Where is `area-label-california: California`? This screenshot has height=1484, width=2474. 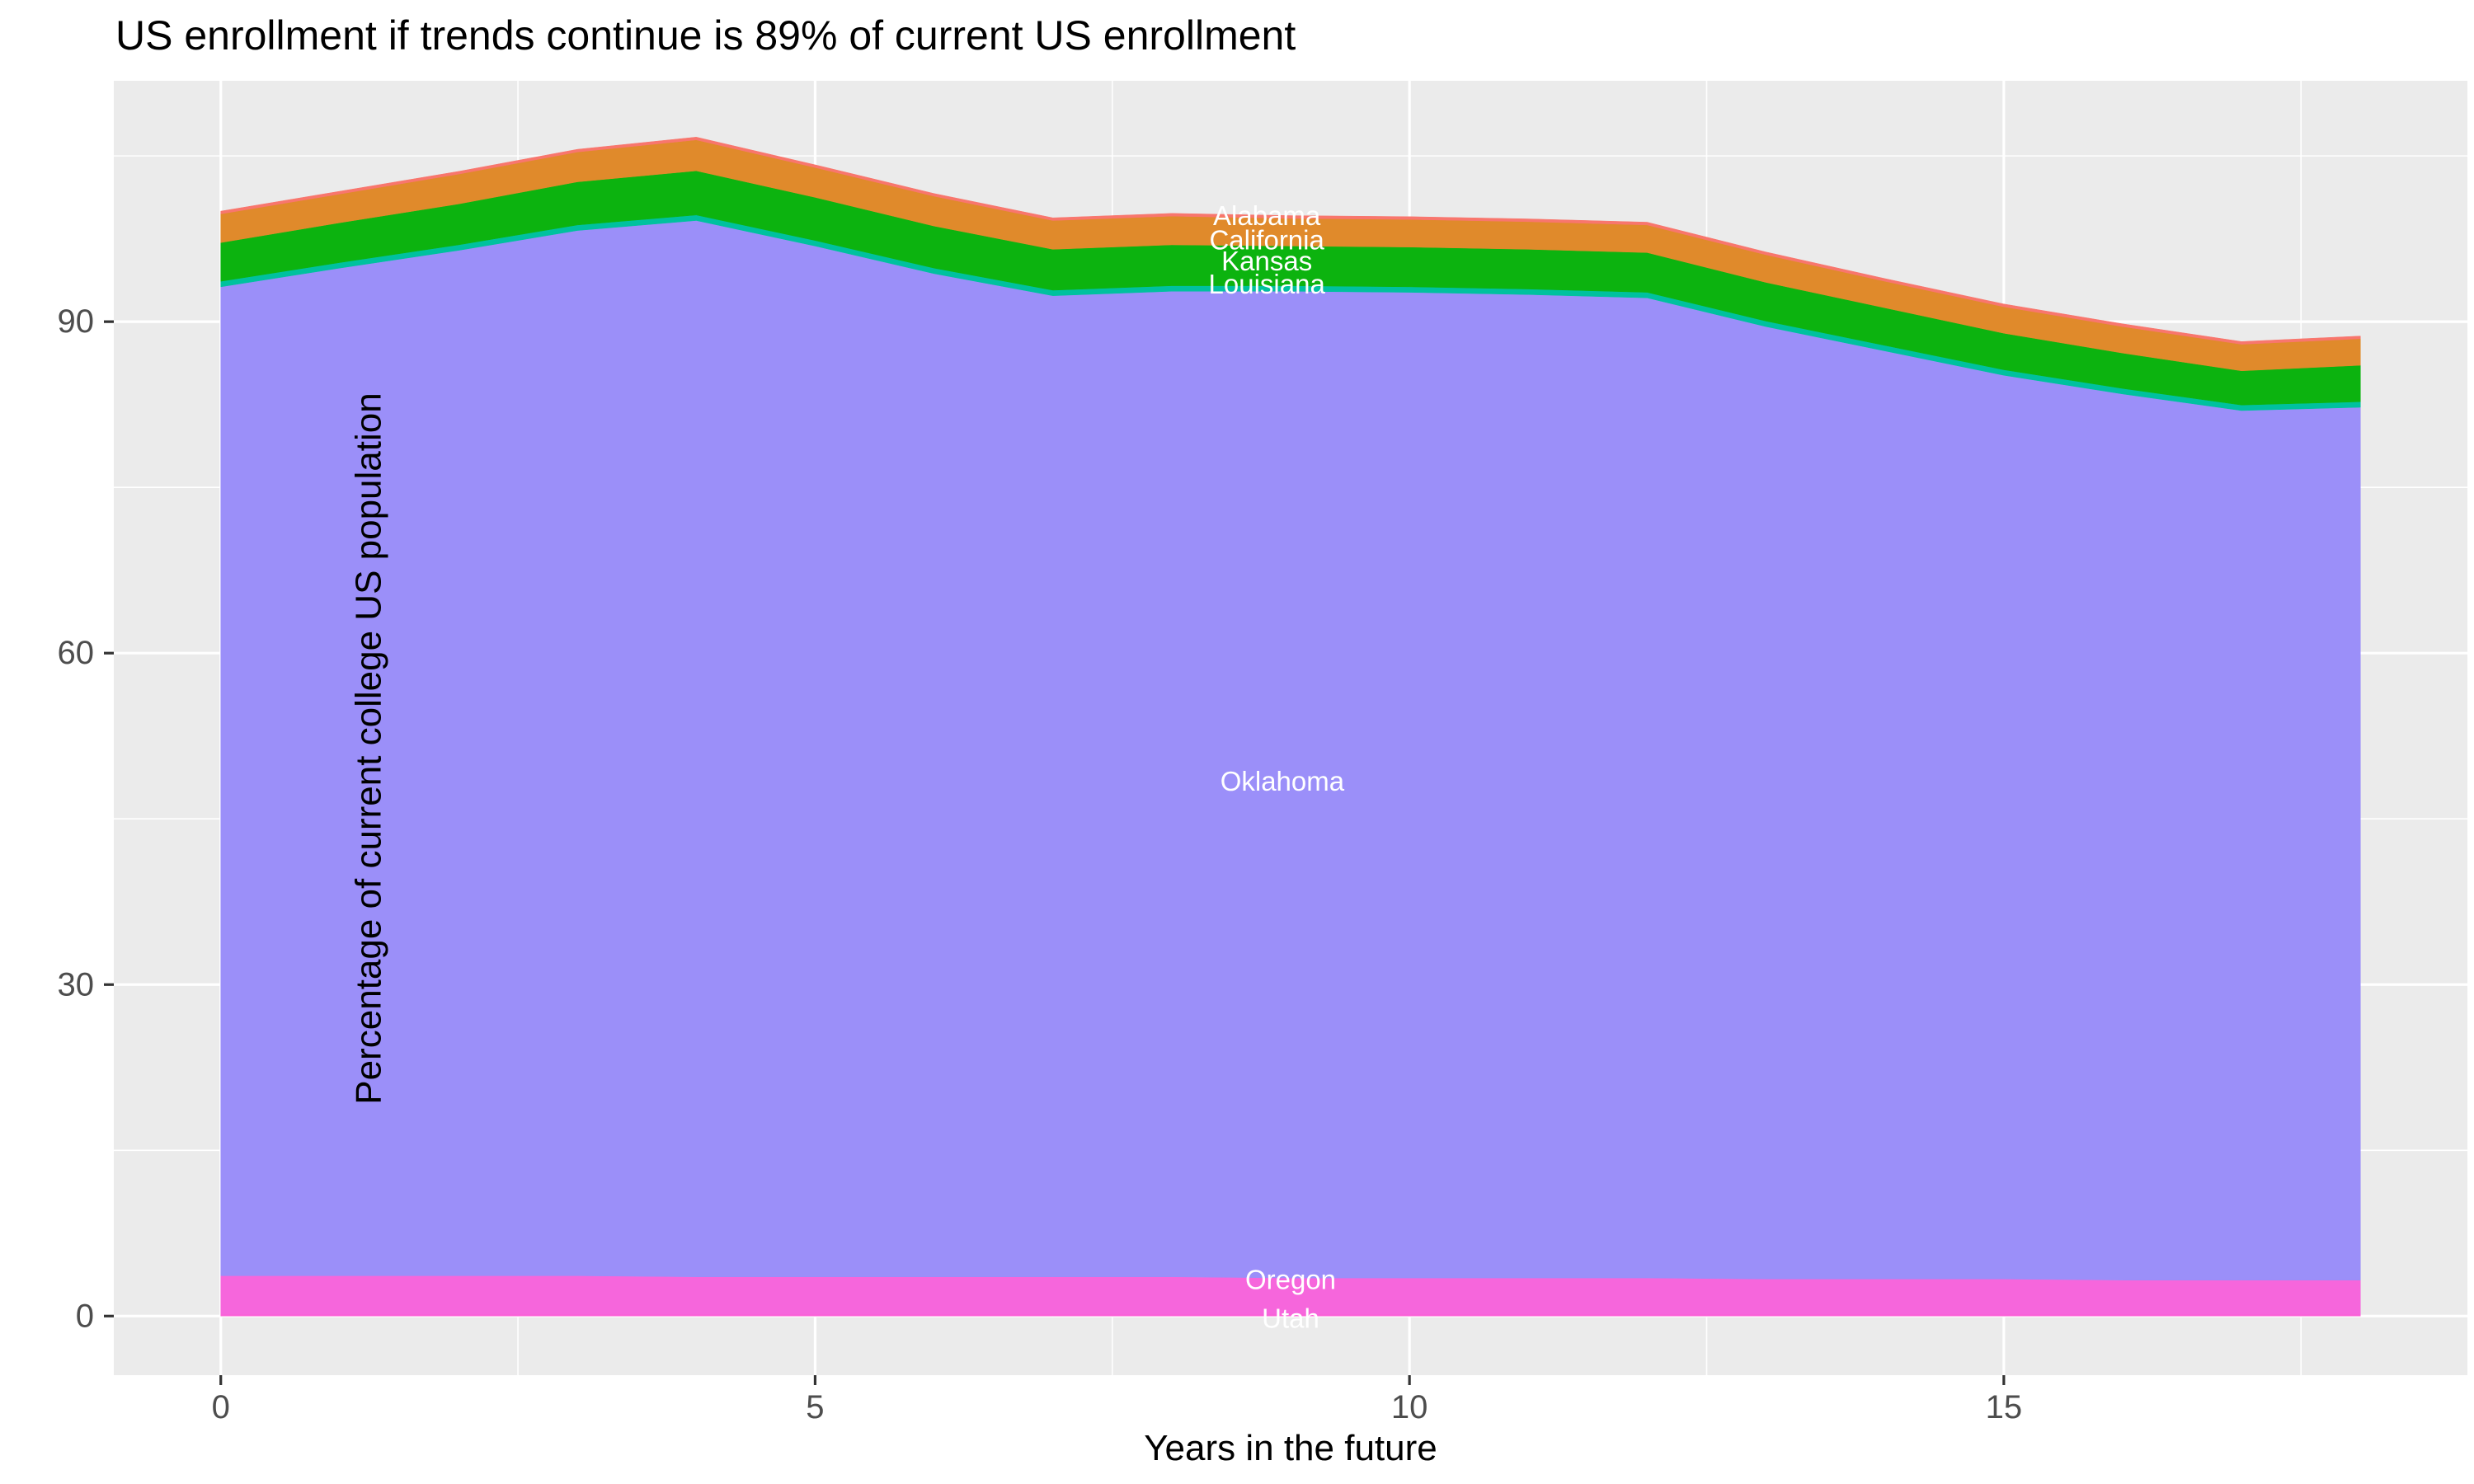 area-label-california: California is located at coordinates (1266, 239).